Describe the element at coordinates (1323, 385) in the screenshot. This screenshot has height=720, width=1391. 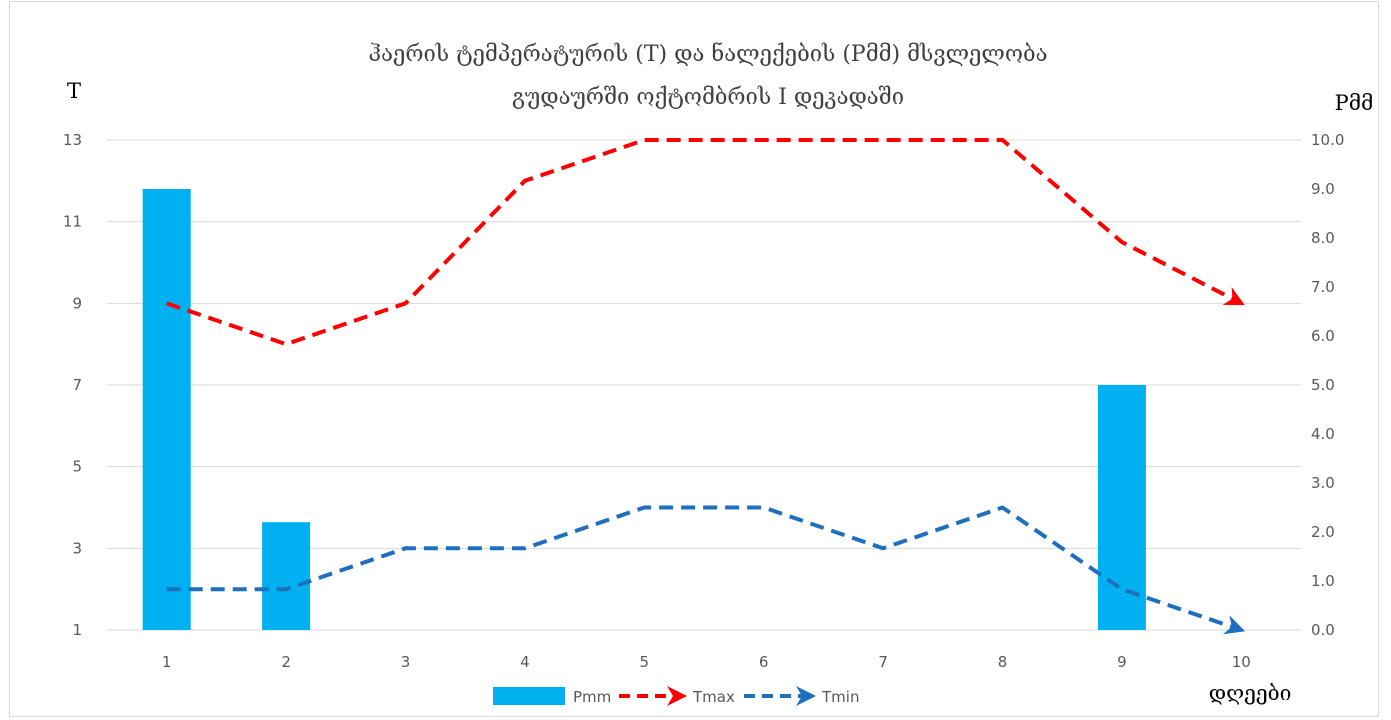
I see `right-tick-label: 5.0` at that location.